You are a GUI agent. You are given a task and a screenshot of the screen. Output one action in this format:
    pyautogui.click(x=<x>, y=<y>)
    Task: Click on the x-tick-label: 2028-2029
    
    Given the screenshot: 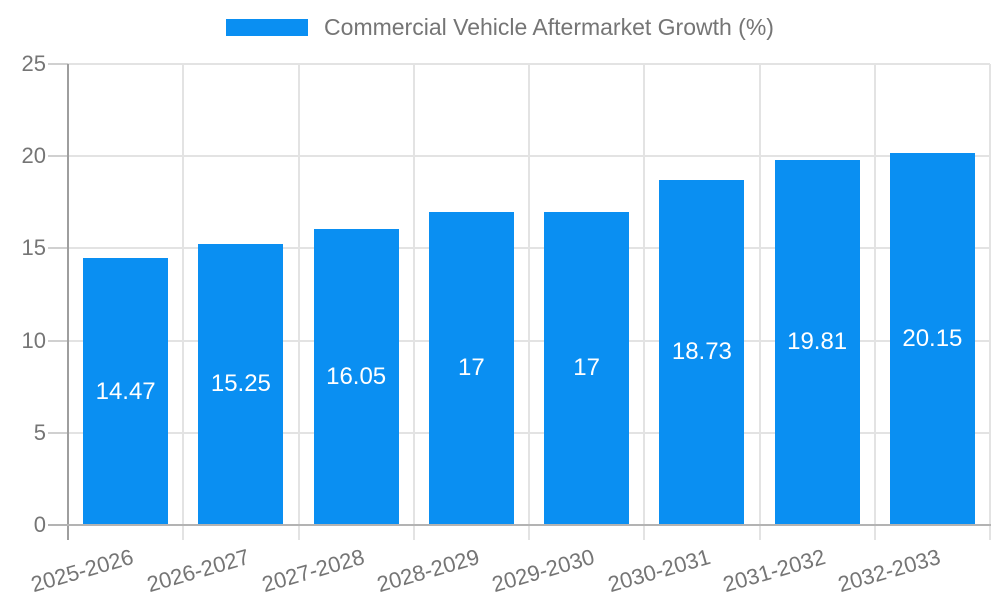 What is the action you would take?
    pyautogui.click(x=428, y=571)
    